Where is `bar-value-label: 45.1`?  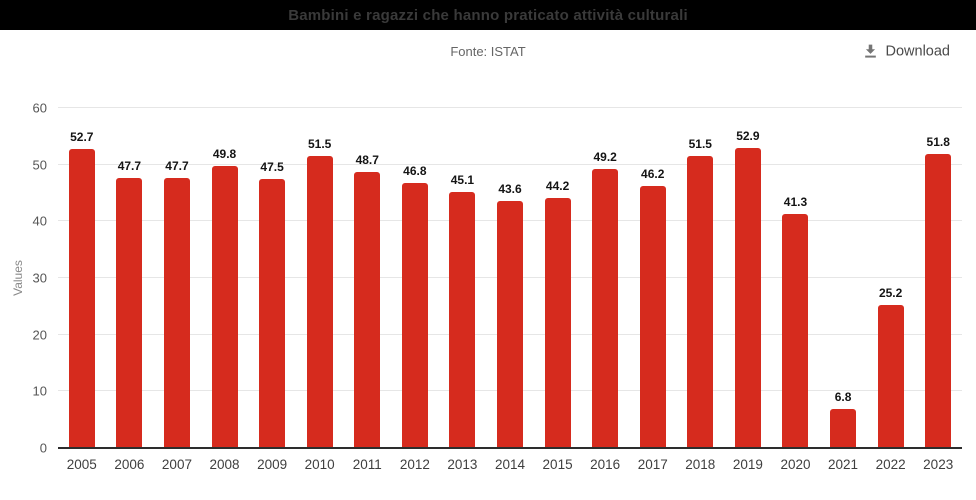
bar-value-label: 45.1 is located at coordinates (462, 180).